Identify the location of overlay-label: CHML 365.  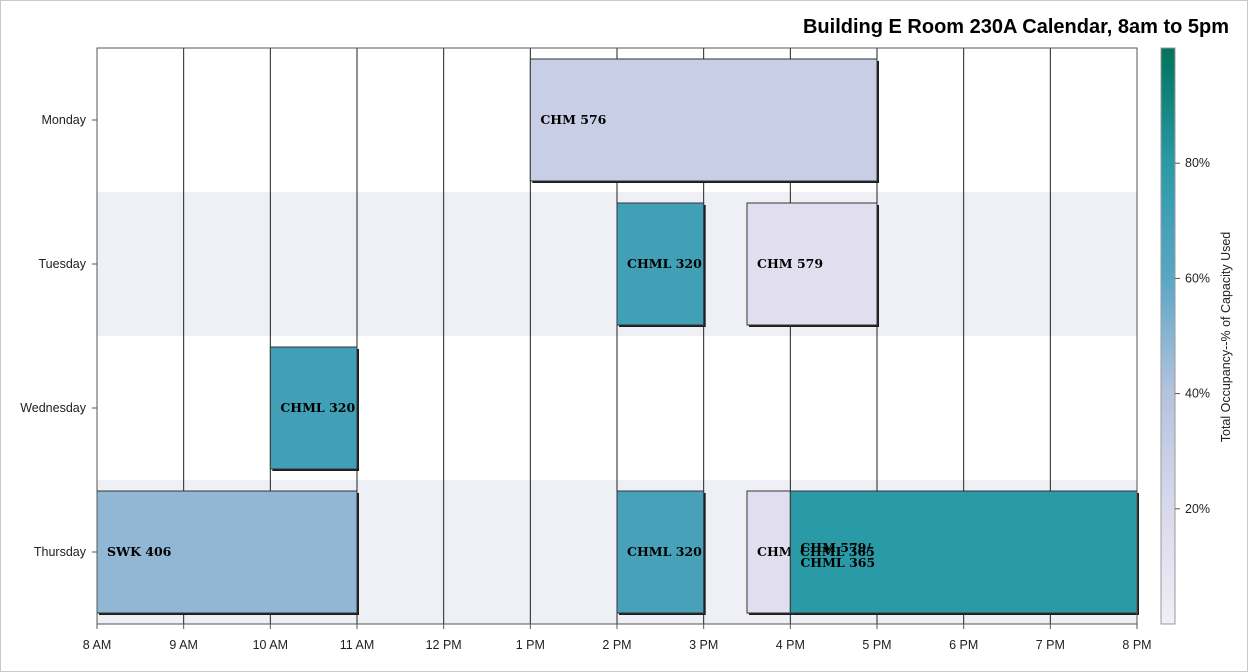
(837, 551).